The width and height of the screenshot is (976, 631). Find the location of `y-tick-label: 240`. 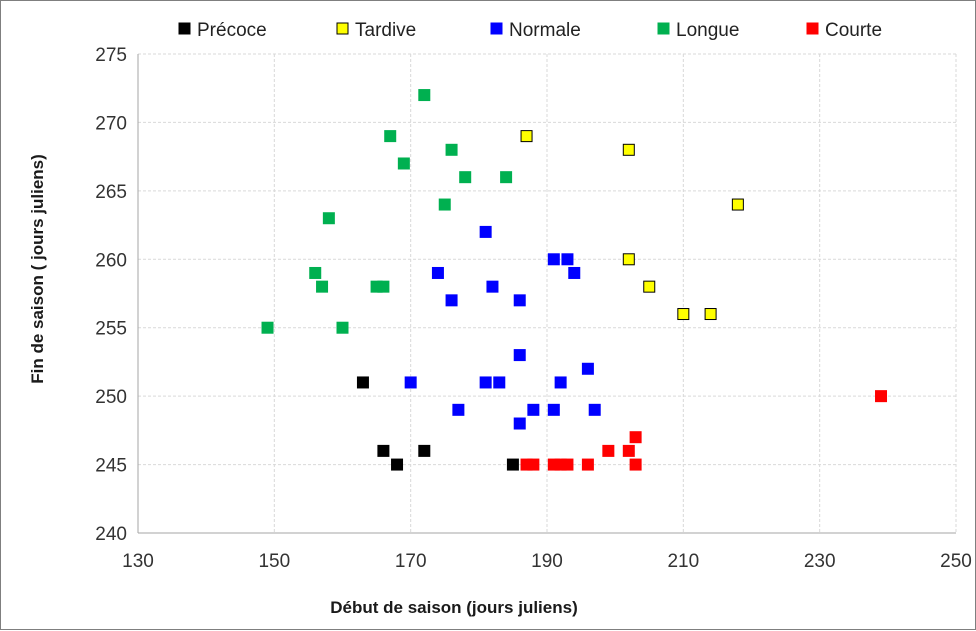

y-tick-label: 240 is located at coordinates (111, 534).